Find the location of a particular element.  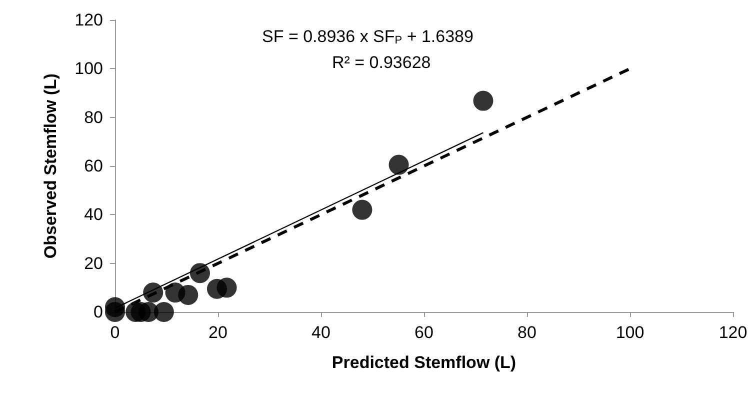

x-axis-title: Predicted Stemflow (L) is located at coordinates (424, 362).